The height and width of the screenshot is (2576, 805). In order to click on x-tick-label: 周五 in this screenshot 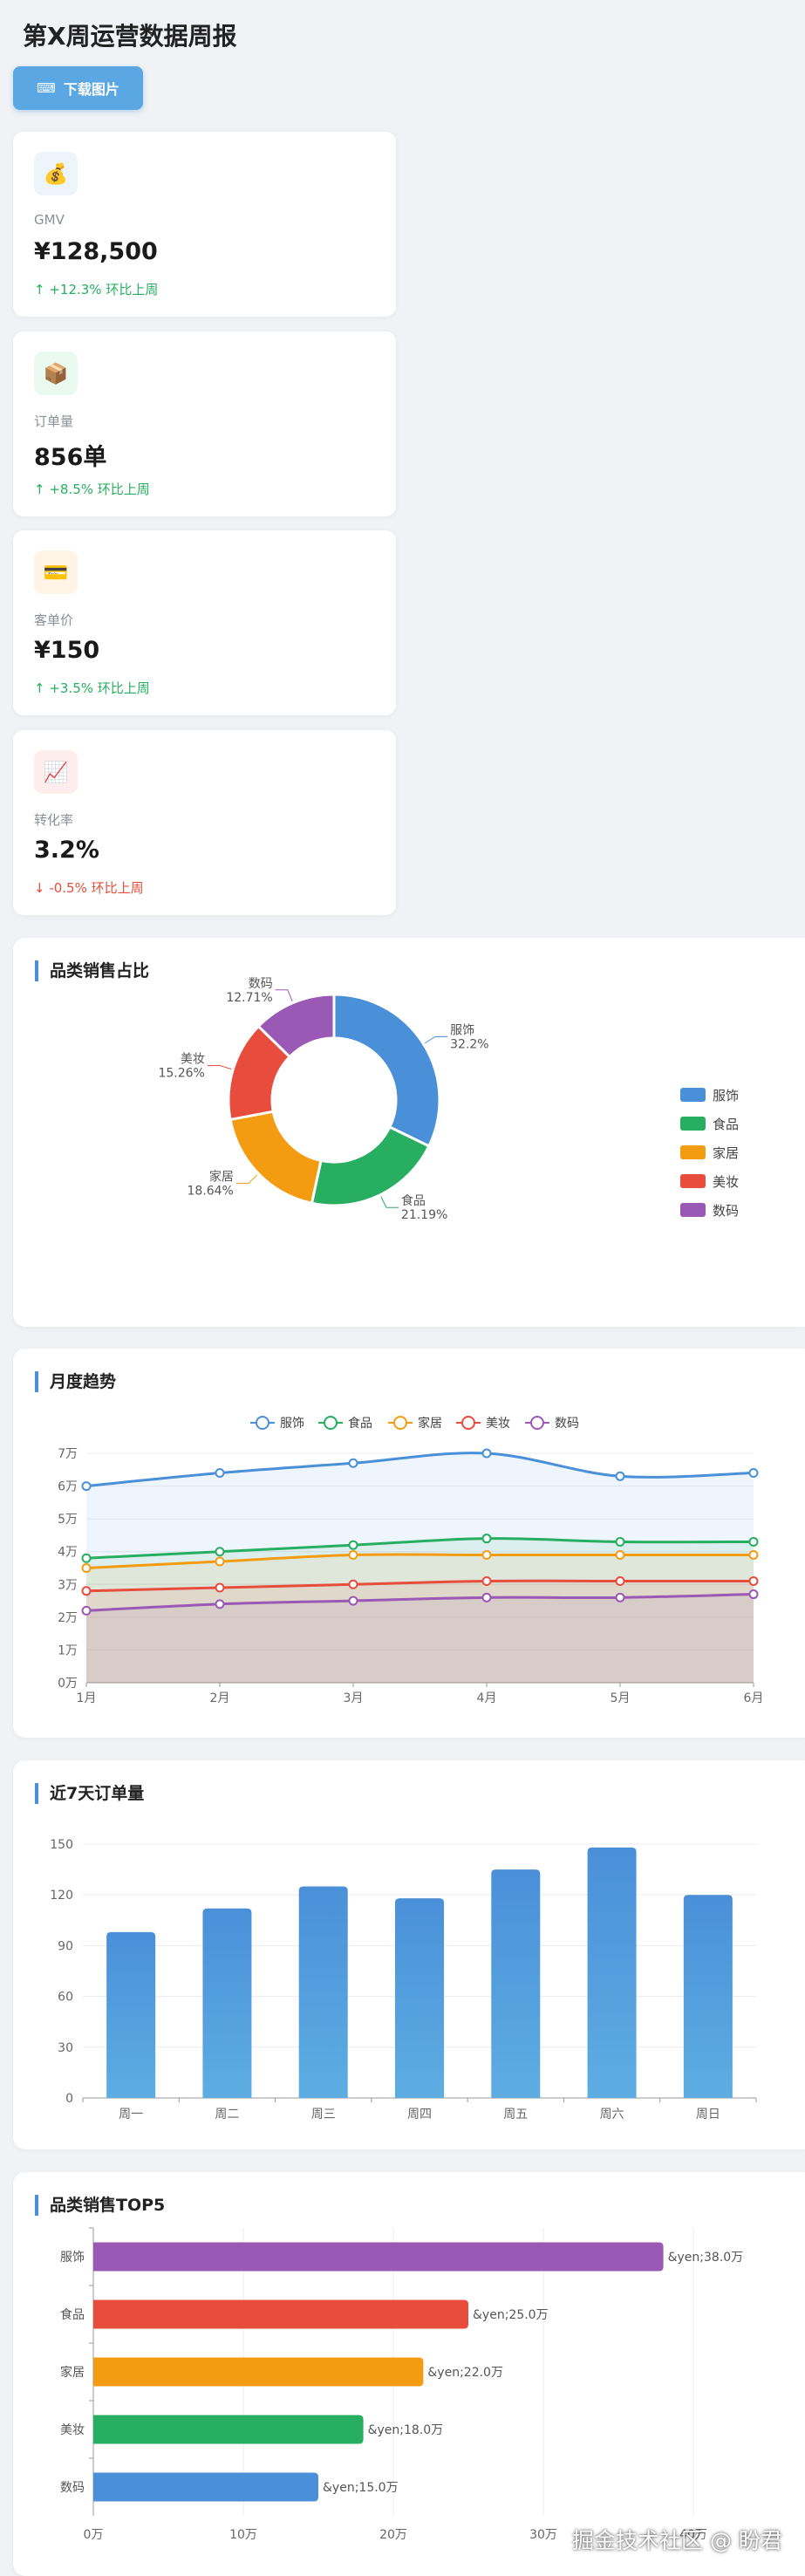, I will do `click(516, 2115)`.